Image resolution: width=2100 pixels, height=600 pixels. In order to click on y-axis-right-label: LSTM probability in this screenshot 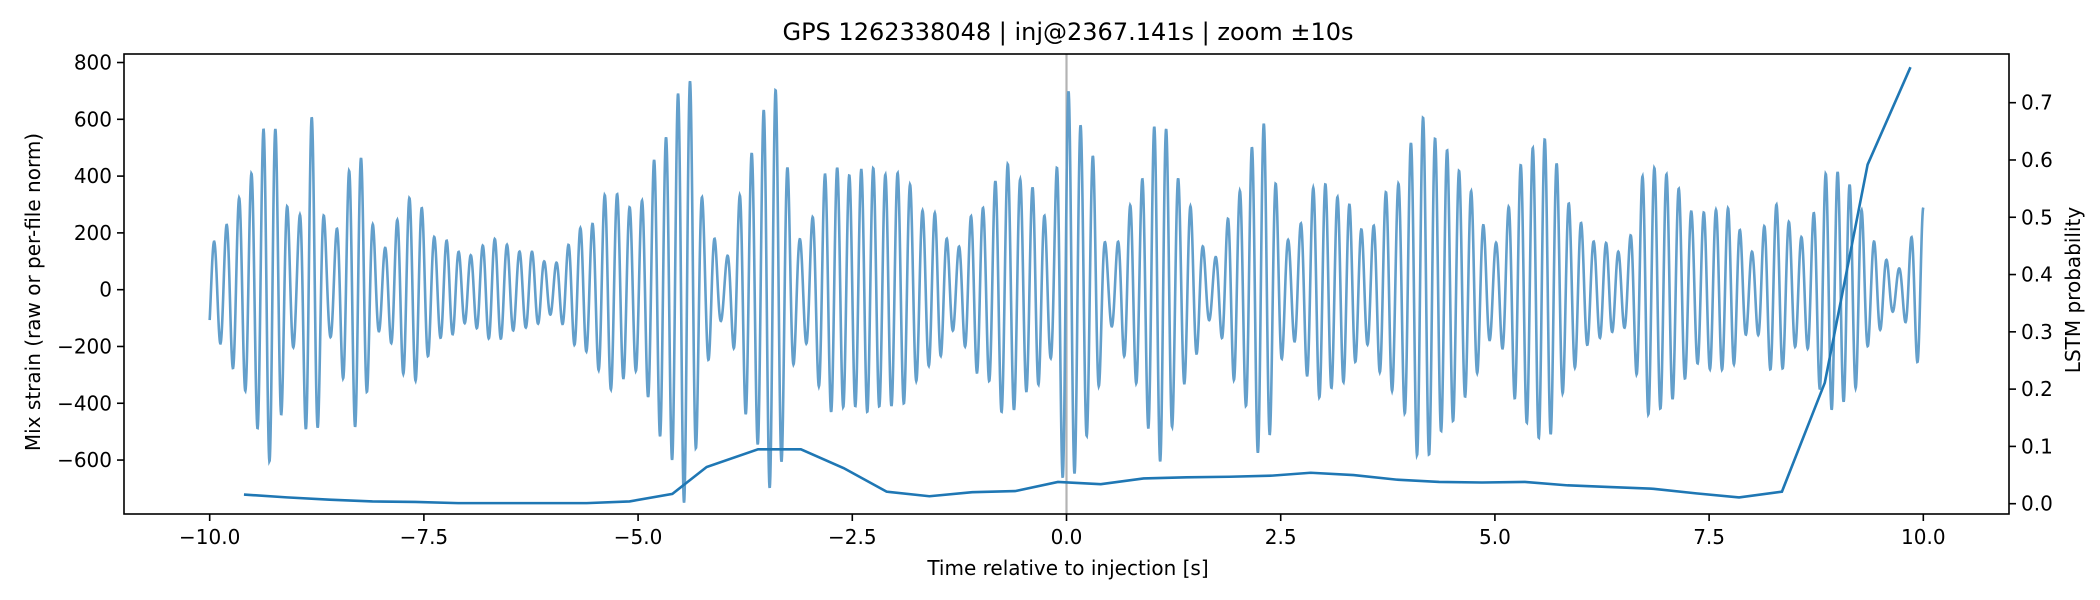, I will do `click(2073, 290)`.